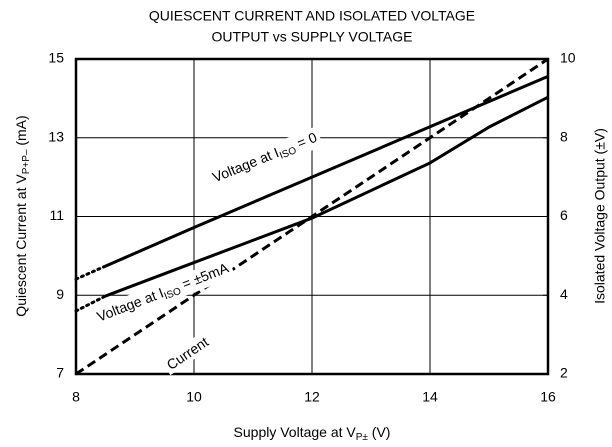 The image size is (612, 447). What do you see at coordinates (312, 37) in the screenshot?
I see `chart-title: OUTPUT vs SUPPLY VOLTAGE` at bounding box center [312, 37].